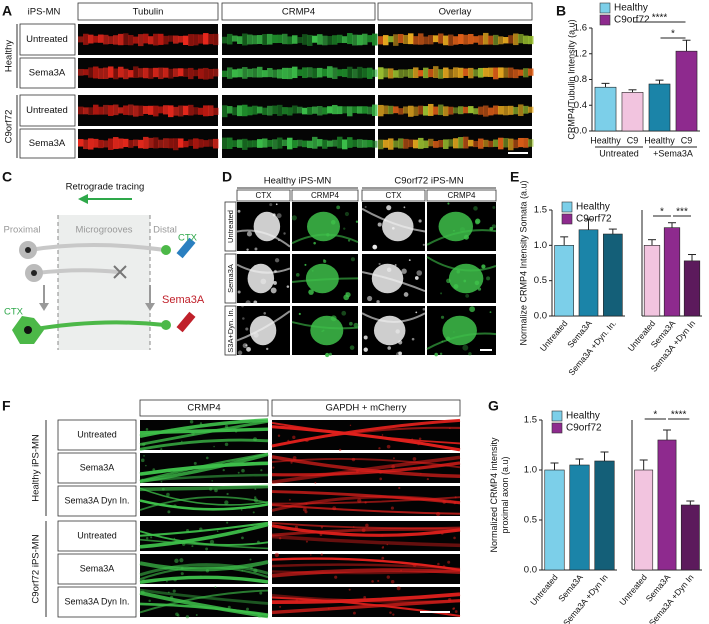 This screenshot has width=709, height=624. Describe the element at coordinates (493, 406) in the screenshot. I see `panel-letter: G` at that location.